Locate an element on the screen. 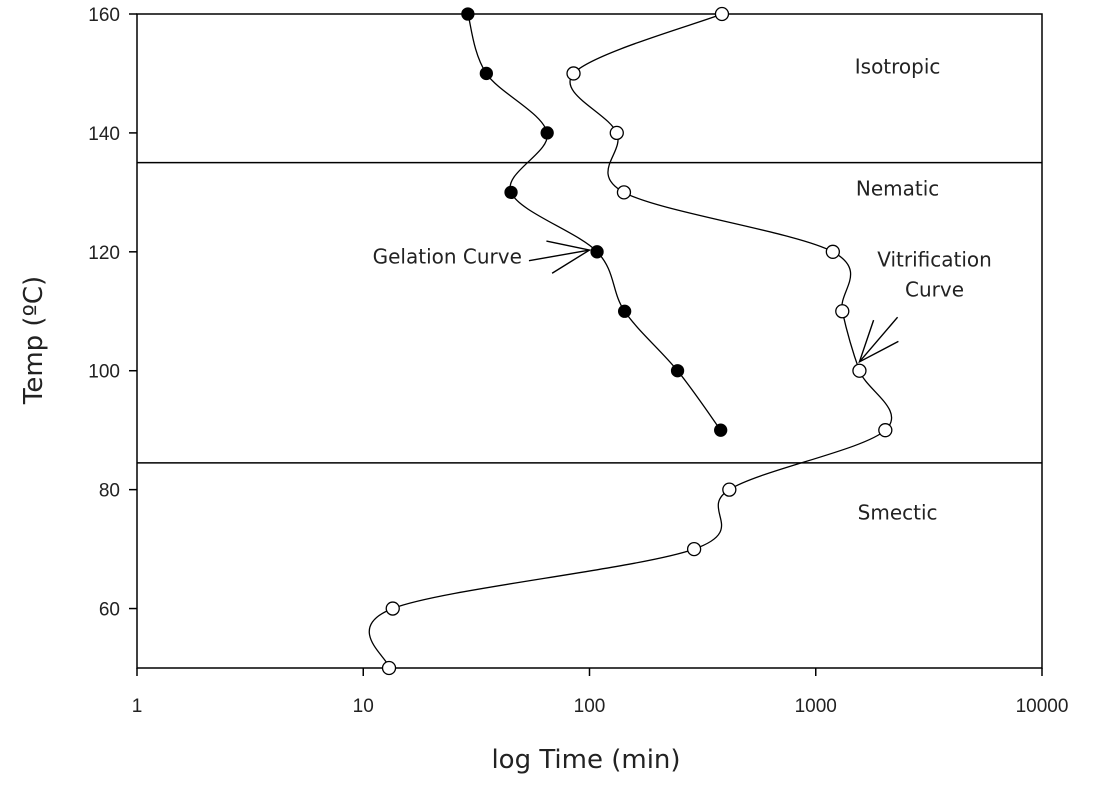 Image resolution: width=1102 pixels, height=798 pixels. x-tick-label: 1 is located at coordinates (137, 706).